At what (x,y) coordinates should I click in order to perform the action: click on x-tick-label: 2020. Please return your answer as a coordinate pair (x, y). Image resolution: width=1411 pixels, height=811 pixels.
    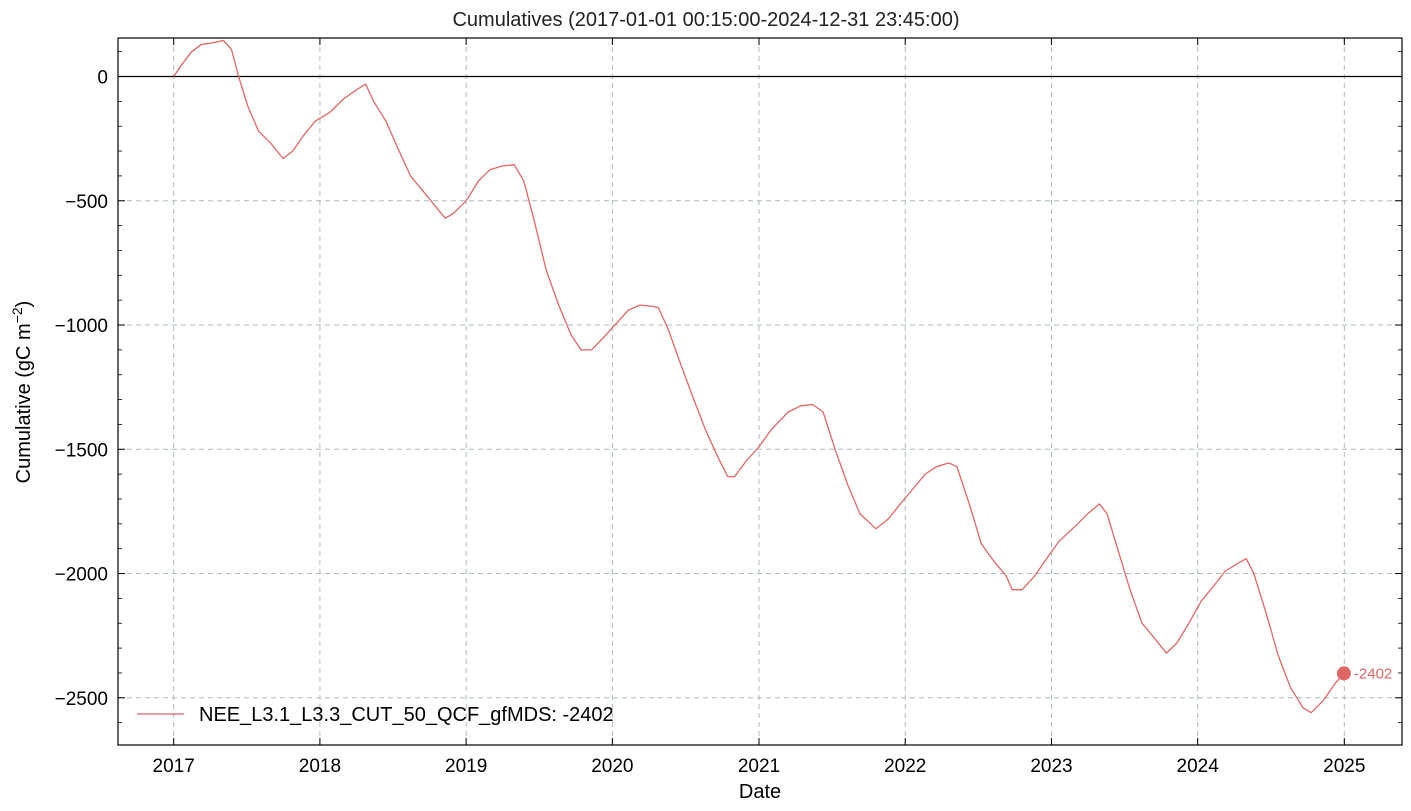
    Looking at the image, I should click on (612, 766).